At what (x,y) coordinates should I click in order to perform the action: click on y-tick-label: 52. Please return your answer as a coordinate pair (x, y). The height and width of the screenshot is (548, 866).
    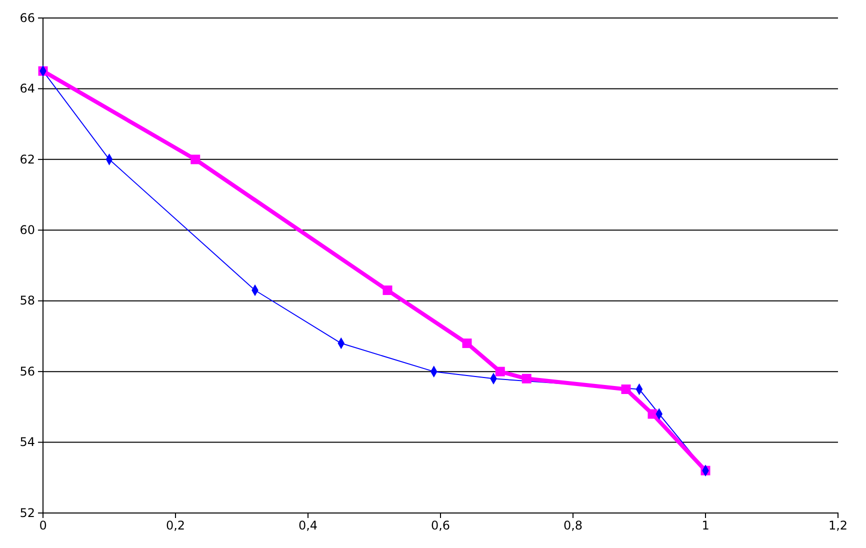
    Looking at the image, I should click on (27, 513).